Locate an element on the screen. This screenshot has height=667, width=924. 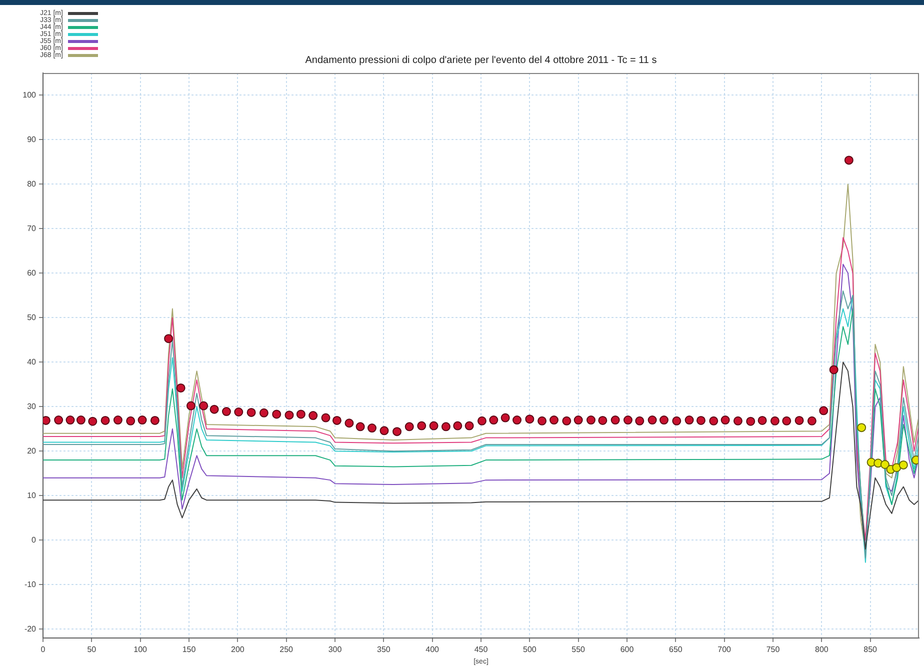
x-tick-label: 500 is located at coordinates (529, 649).